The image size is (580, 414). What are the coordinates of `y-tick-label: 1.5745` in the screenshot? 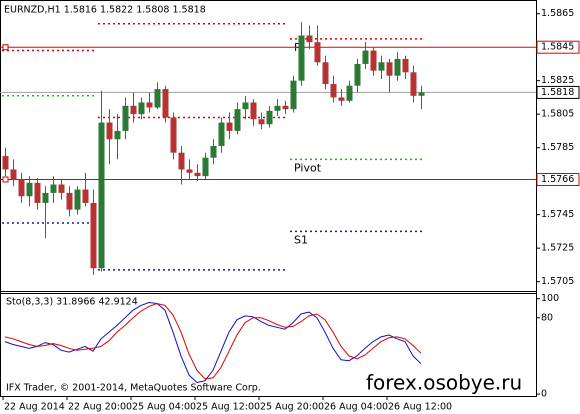 It's located at (557, 214).